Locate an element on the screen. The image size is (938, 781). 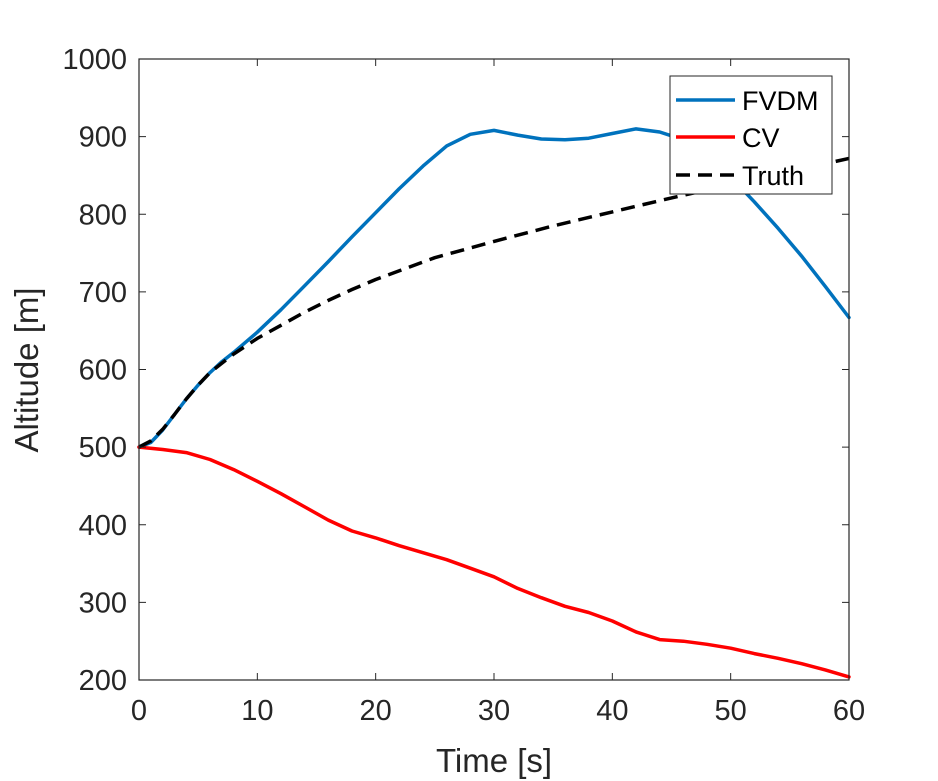
x-tick-label: 40 is located at coordinates (612, 711).